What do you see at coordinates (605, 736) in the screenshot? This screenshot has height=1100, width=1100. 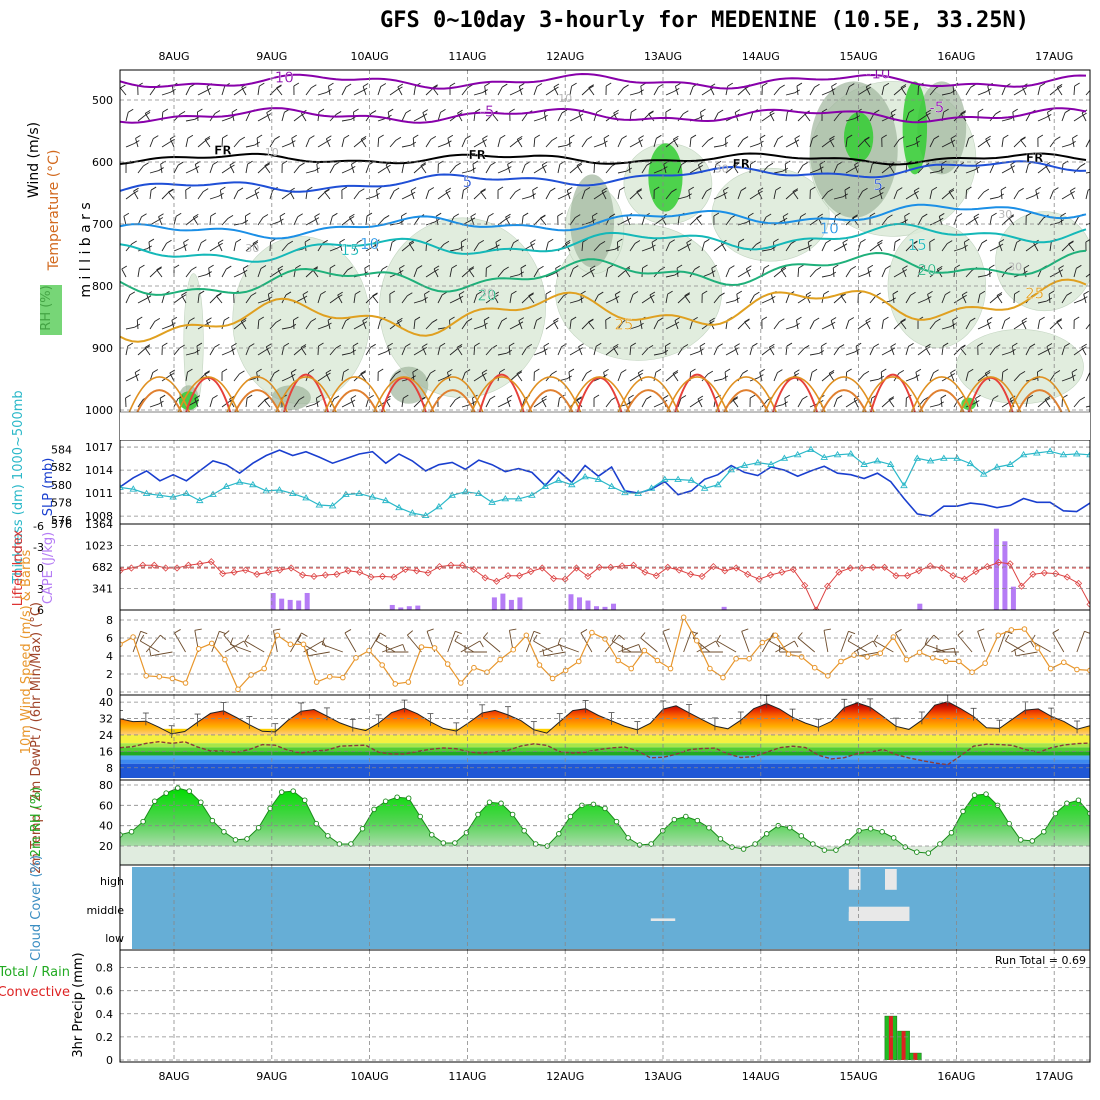 I see `temp-panel-content` at bounding box center [605, 736].